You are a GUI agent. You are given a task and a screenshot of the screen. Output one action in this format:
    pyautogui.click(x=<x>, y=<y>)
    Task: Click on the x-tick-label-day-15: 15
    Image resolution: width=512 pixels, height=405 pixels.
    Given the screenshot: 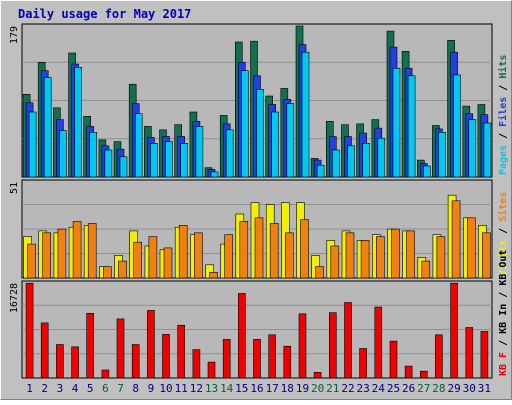 What is the action you would take?
    pyautogui.click(x=241, y=388)
    